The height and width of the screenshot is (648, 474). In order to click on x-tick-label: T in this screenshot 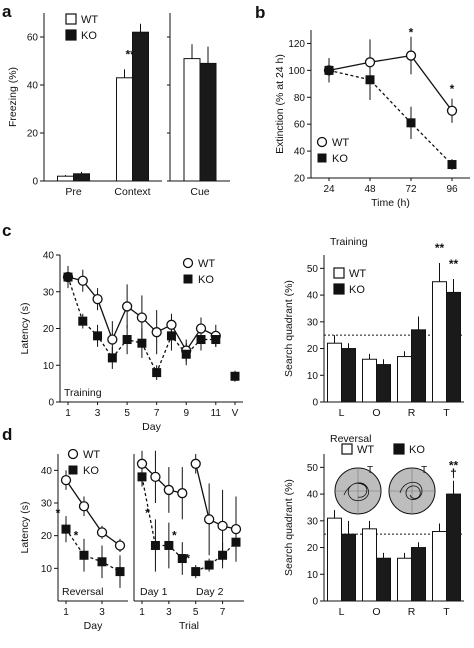, I will do `click(446, 413)`.